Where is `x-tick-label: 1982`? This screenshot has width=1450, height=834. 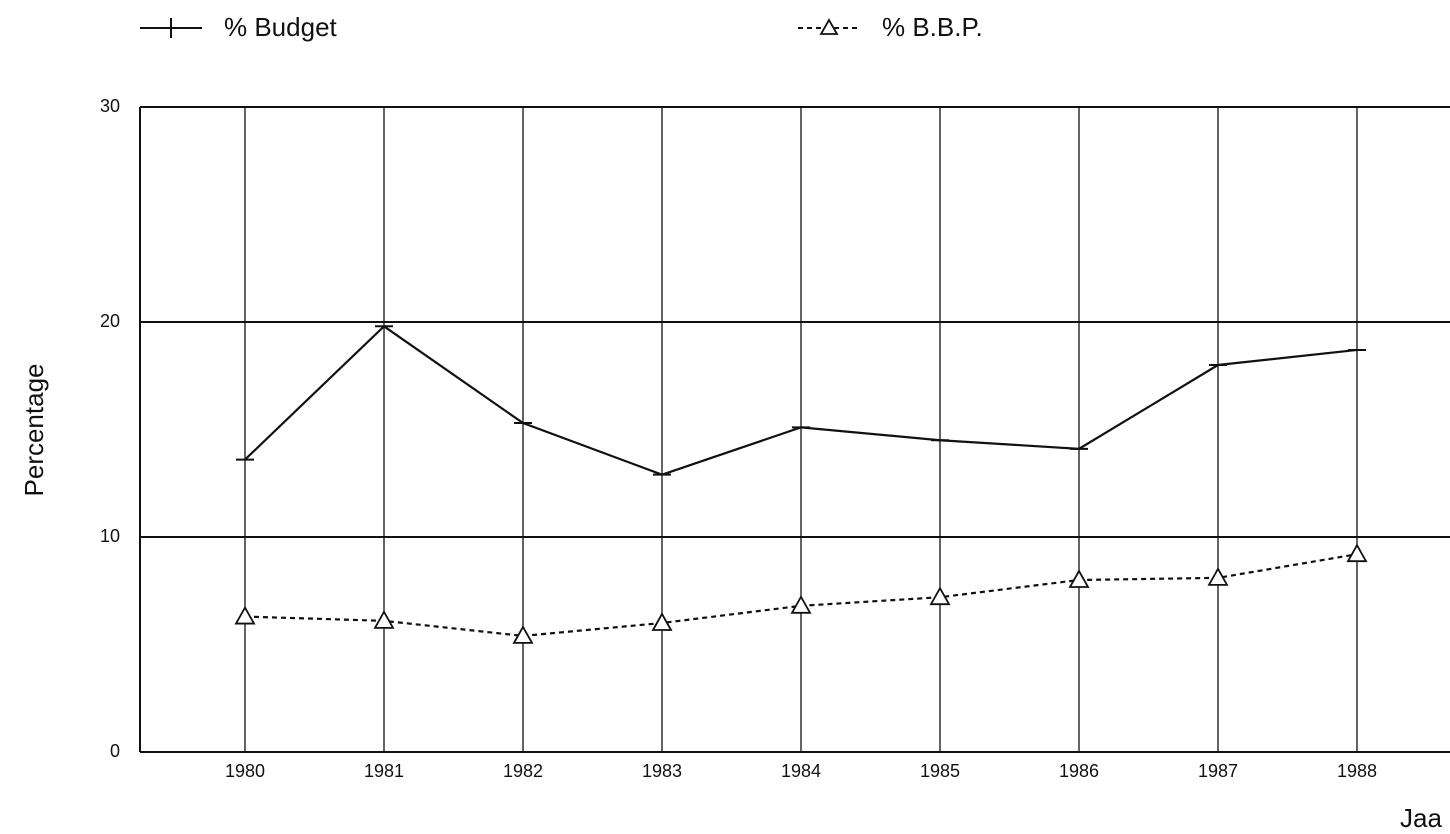
x-tick-label: 1982 is located at coordinates (523, 771).